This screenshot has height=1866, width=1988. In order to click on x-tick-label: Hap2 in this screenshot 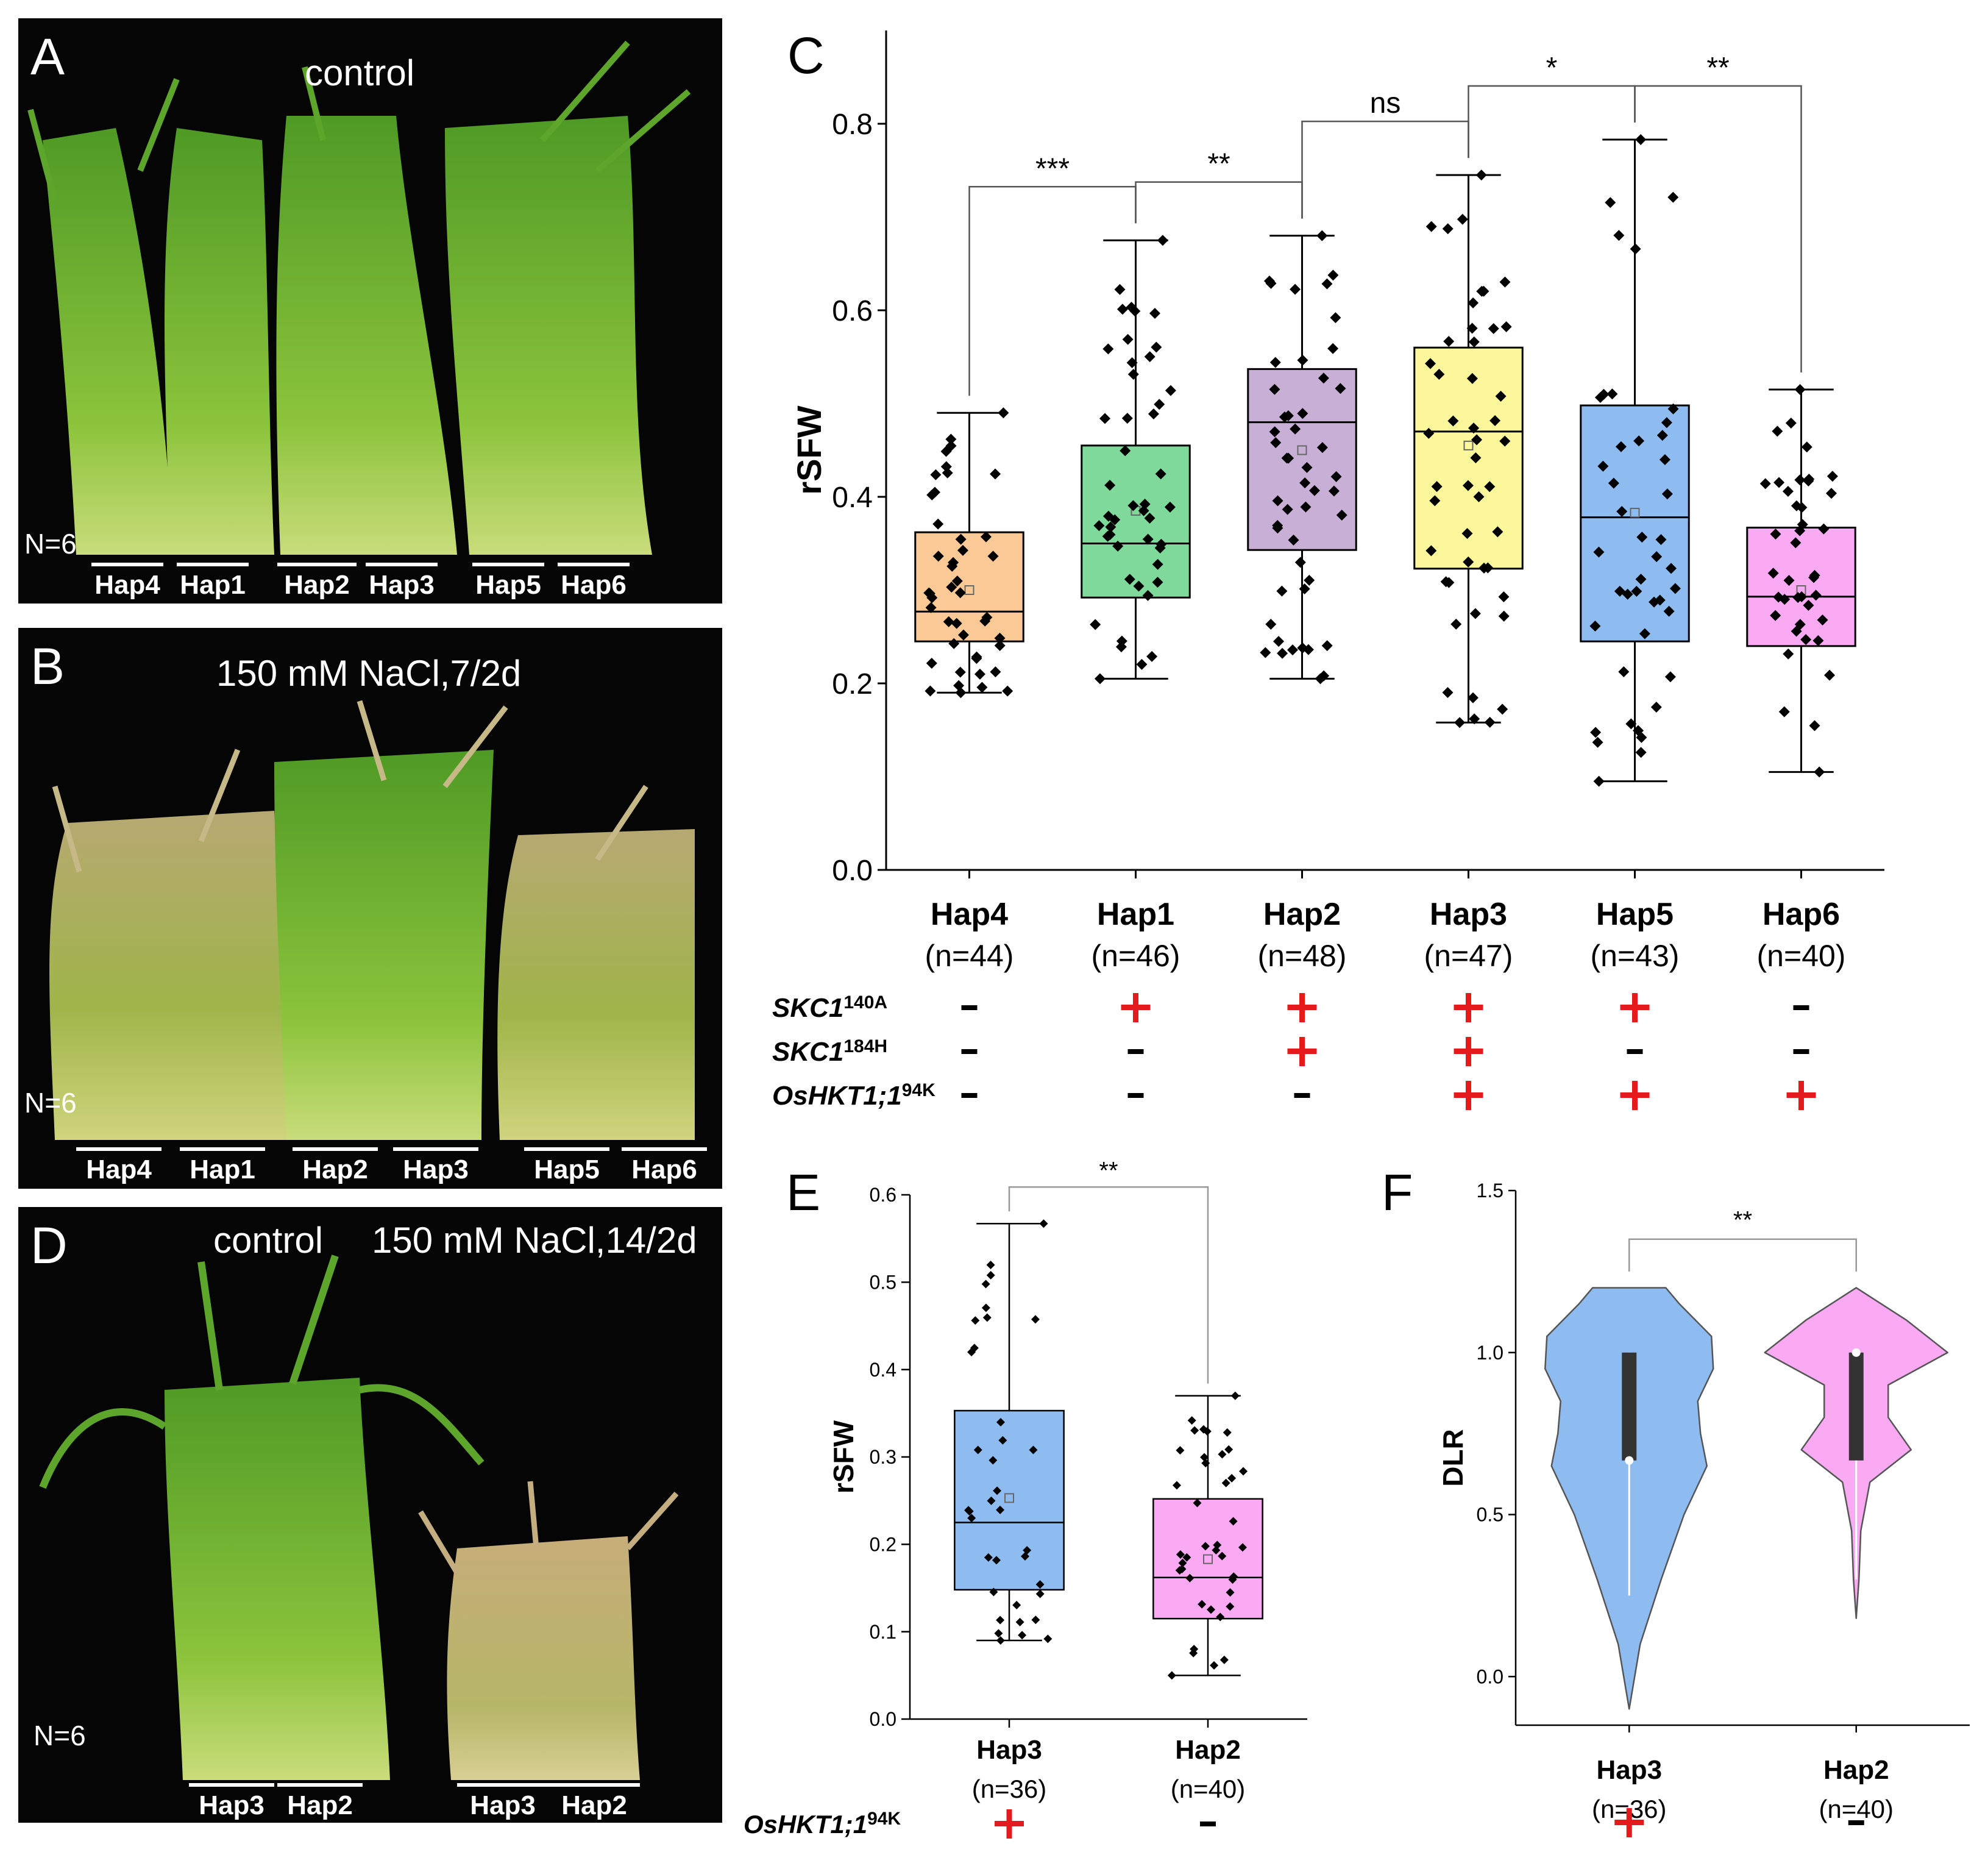, I will do `click(1302, 914)`.